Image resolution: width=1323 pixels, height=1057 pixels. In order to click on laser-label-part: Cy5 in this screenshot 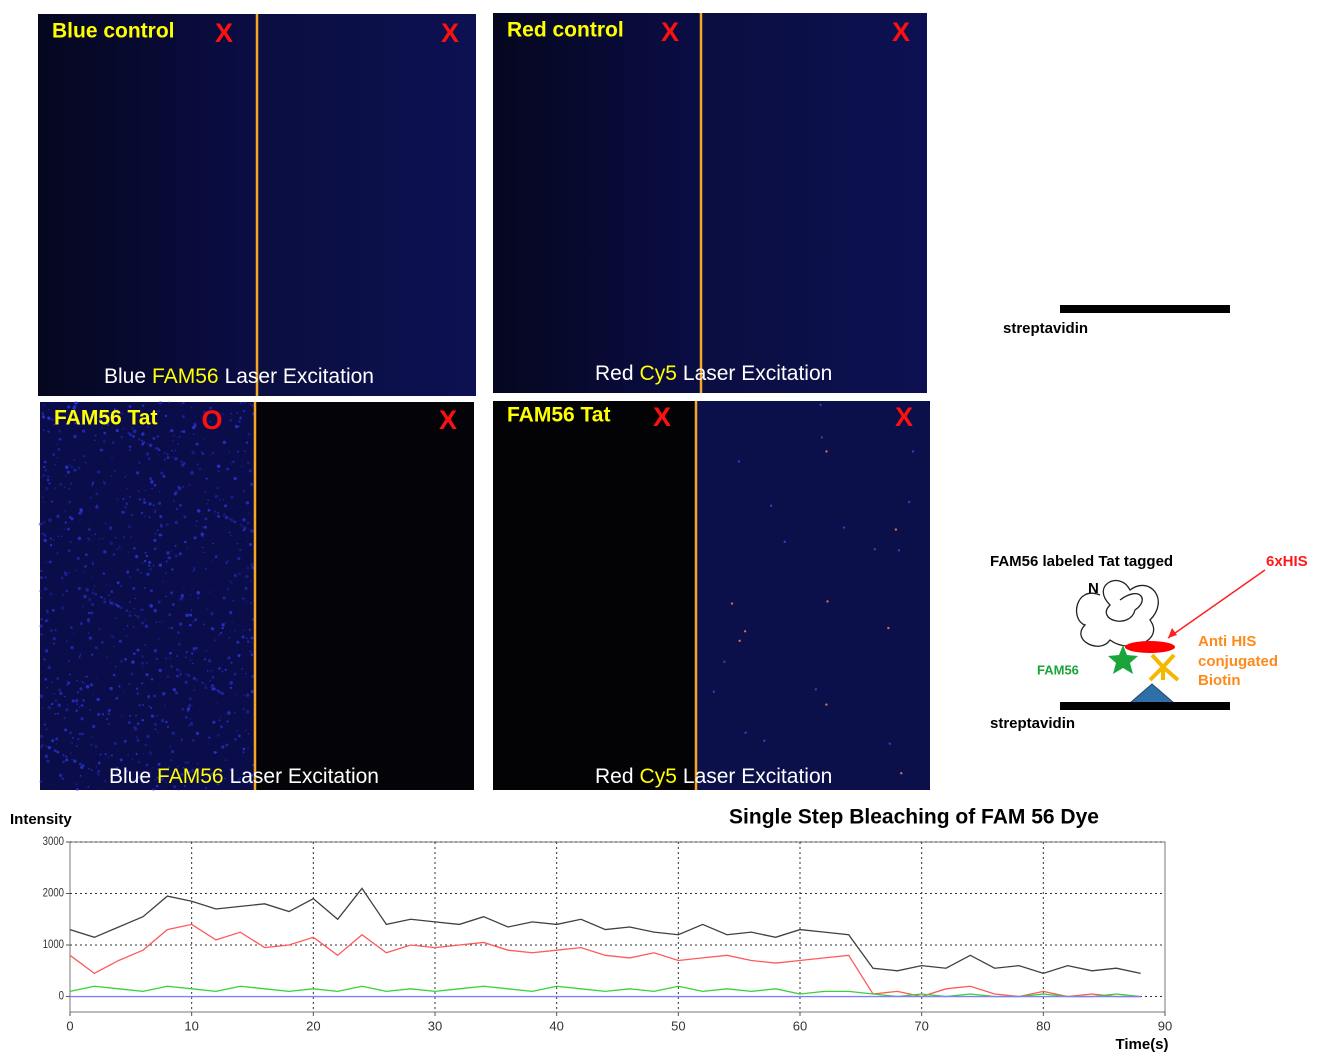, I will do `click(658, 776)`.